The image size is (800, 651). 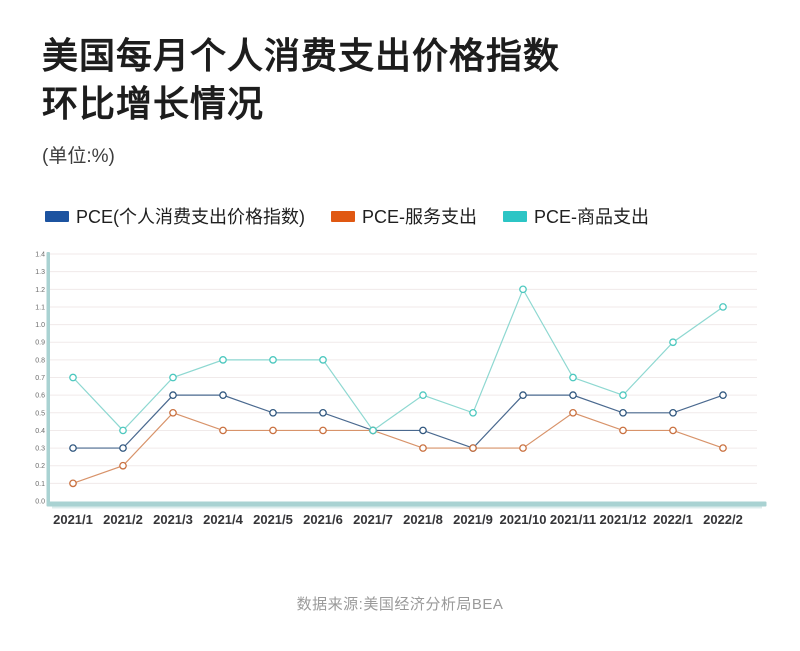 What do you see at coordinates (301, 79) in the screenshot?
I see `page-title: 美国每月个人消费支出价格指数 环比增长情况` at bounding box center [301, 79].